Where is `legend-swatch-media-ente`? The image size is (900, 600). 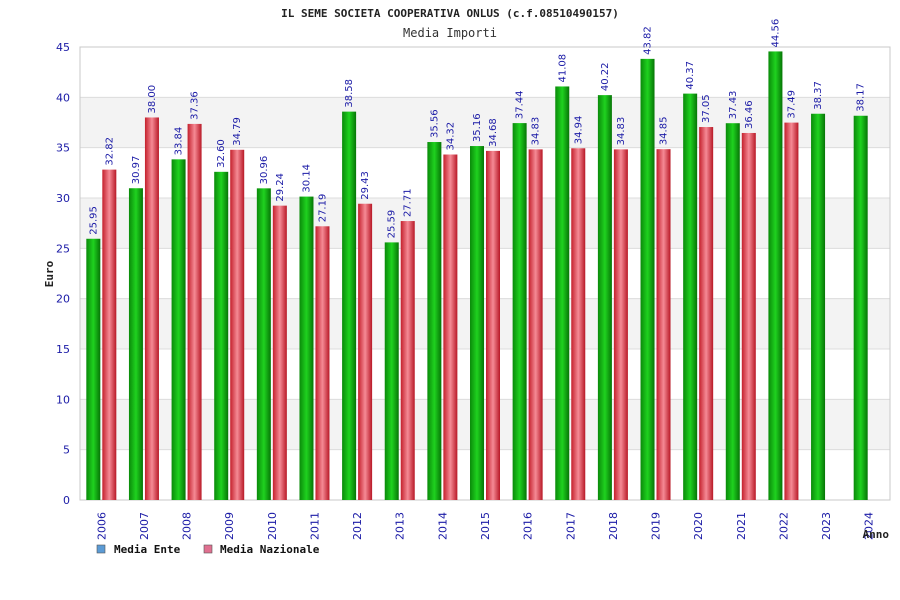 legend-swatch-media-ente is located at coordinates (101, 549).